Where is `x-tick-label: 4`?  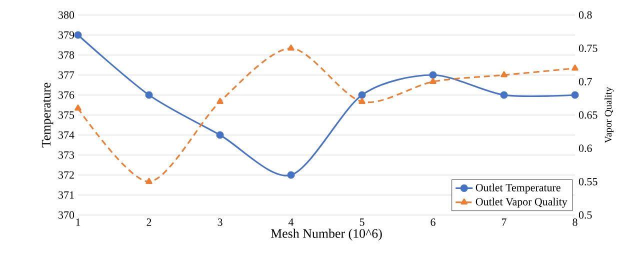 x-tick-label: 4 is located at coordinates (291, 222).